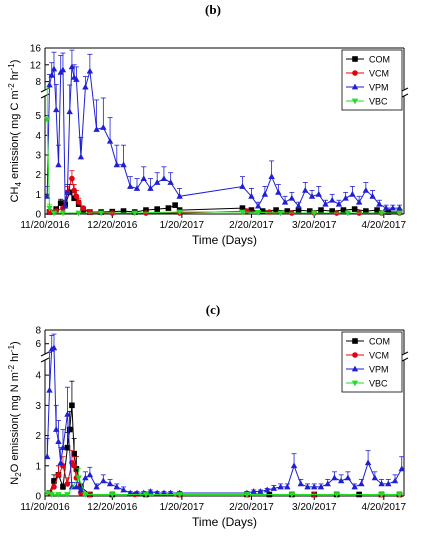 Image resolution: width=426 pixels, height=550 pixels. I want to click on y-tick-label: 16, so click(36, 49).